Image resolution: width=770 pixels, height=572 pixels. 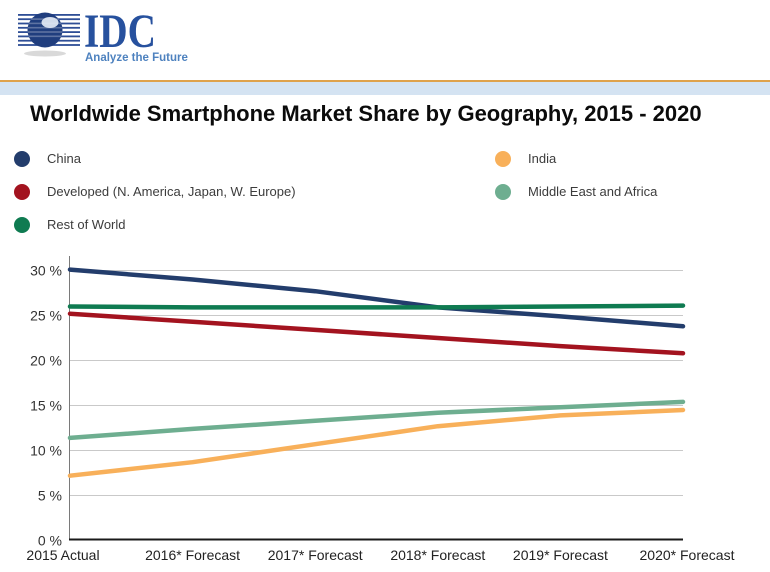 What do you see at coordinates (46, 406) in the screenshot?
I see `y-tick-label-15: 15 %` at bounding box center [46, 406].